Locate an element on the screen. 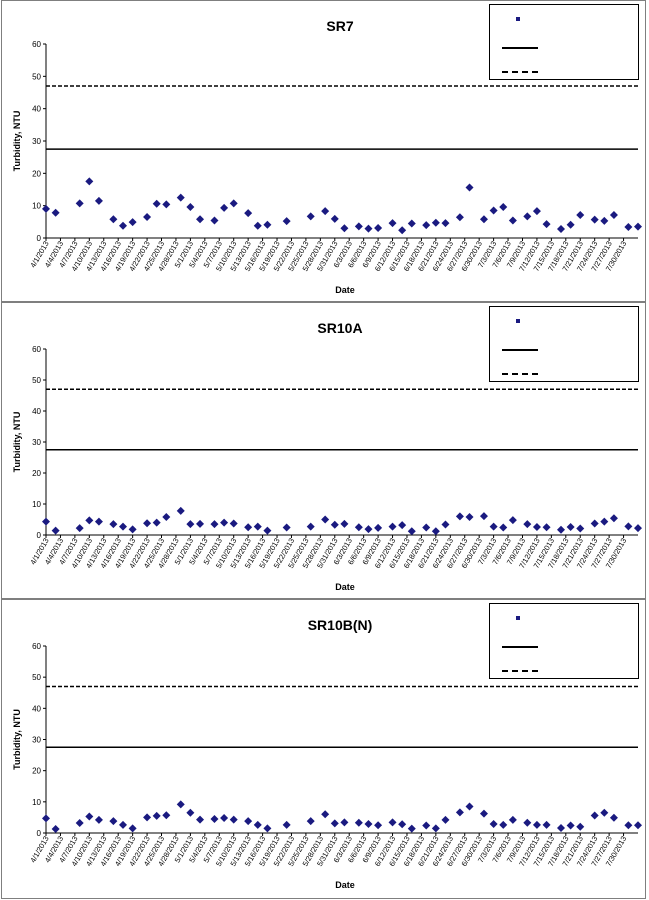  y-tick-label: 0 is located at coordinates (39, 535).